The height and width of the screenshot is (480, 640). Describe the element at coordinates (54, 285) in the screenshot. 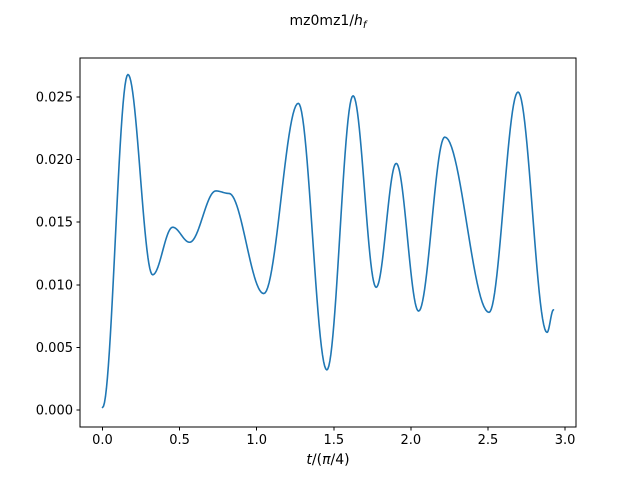

I see `y-tick-label: 0.010` at that location.